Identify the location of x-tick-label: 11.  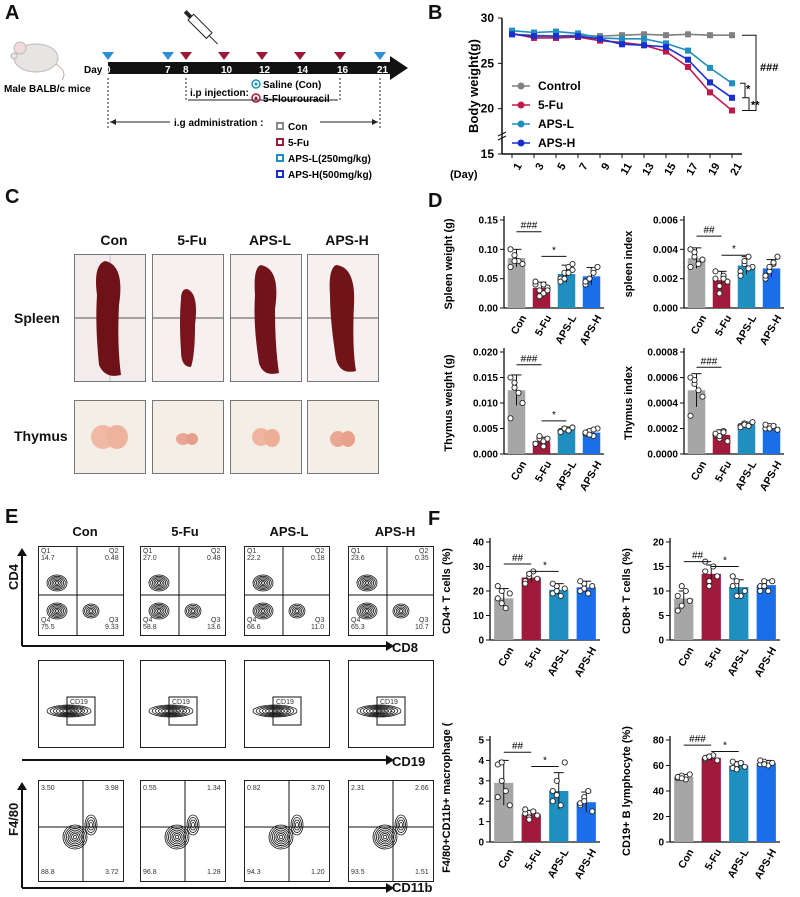
(627, 169).